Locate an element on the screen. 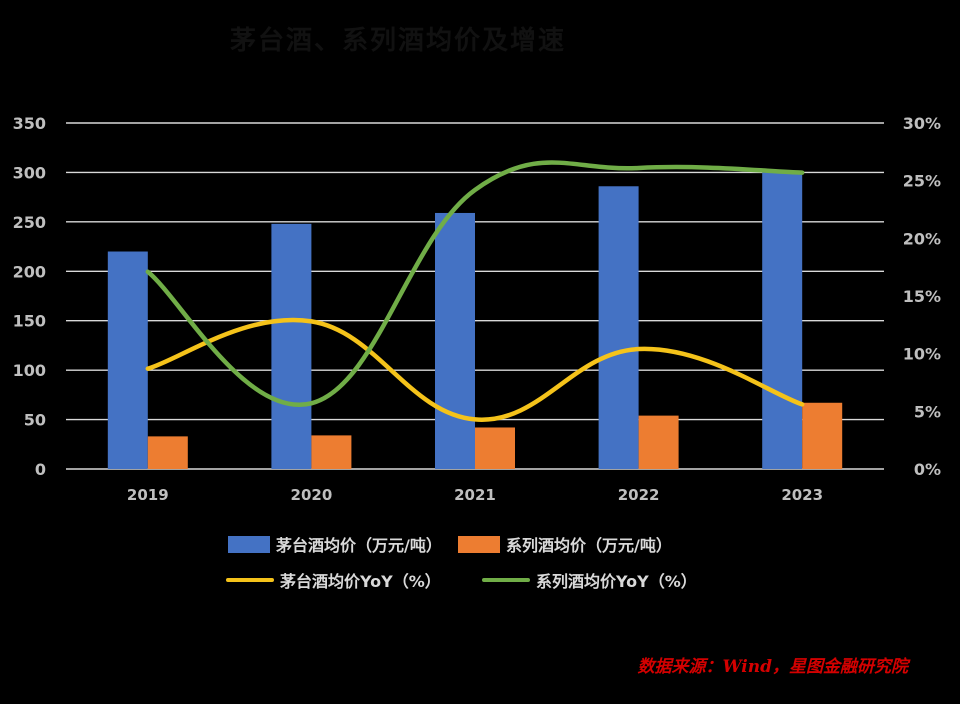  y-left-tick-label: 350 is located at coordinates (29, 123).